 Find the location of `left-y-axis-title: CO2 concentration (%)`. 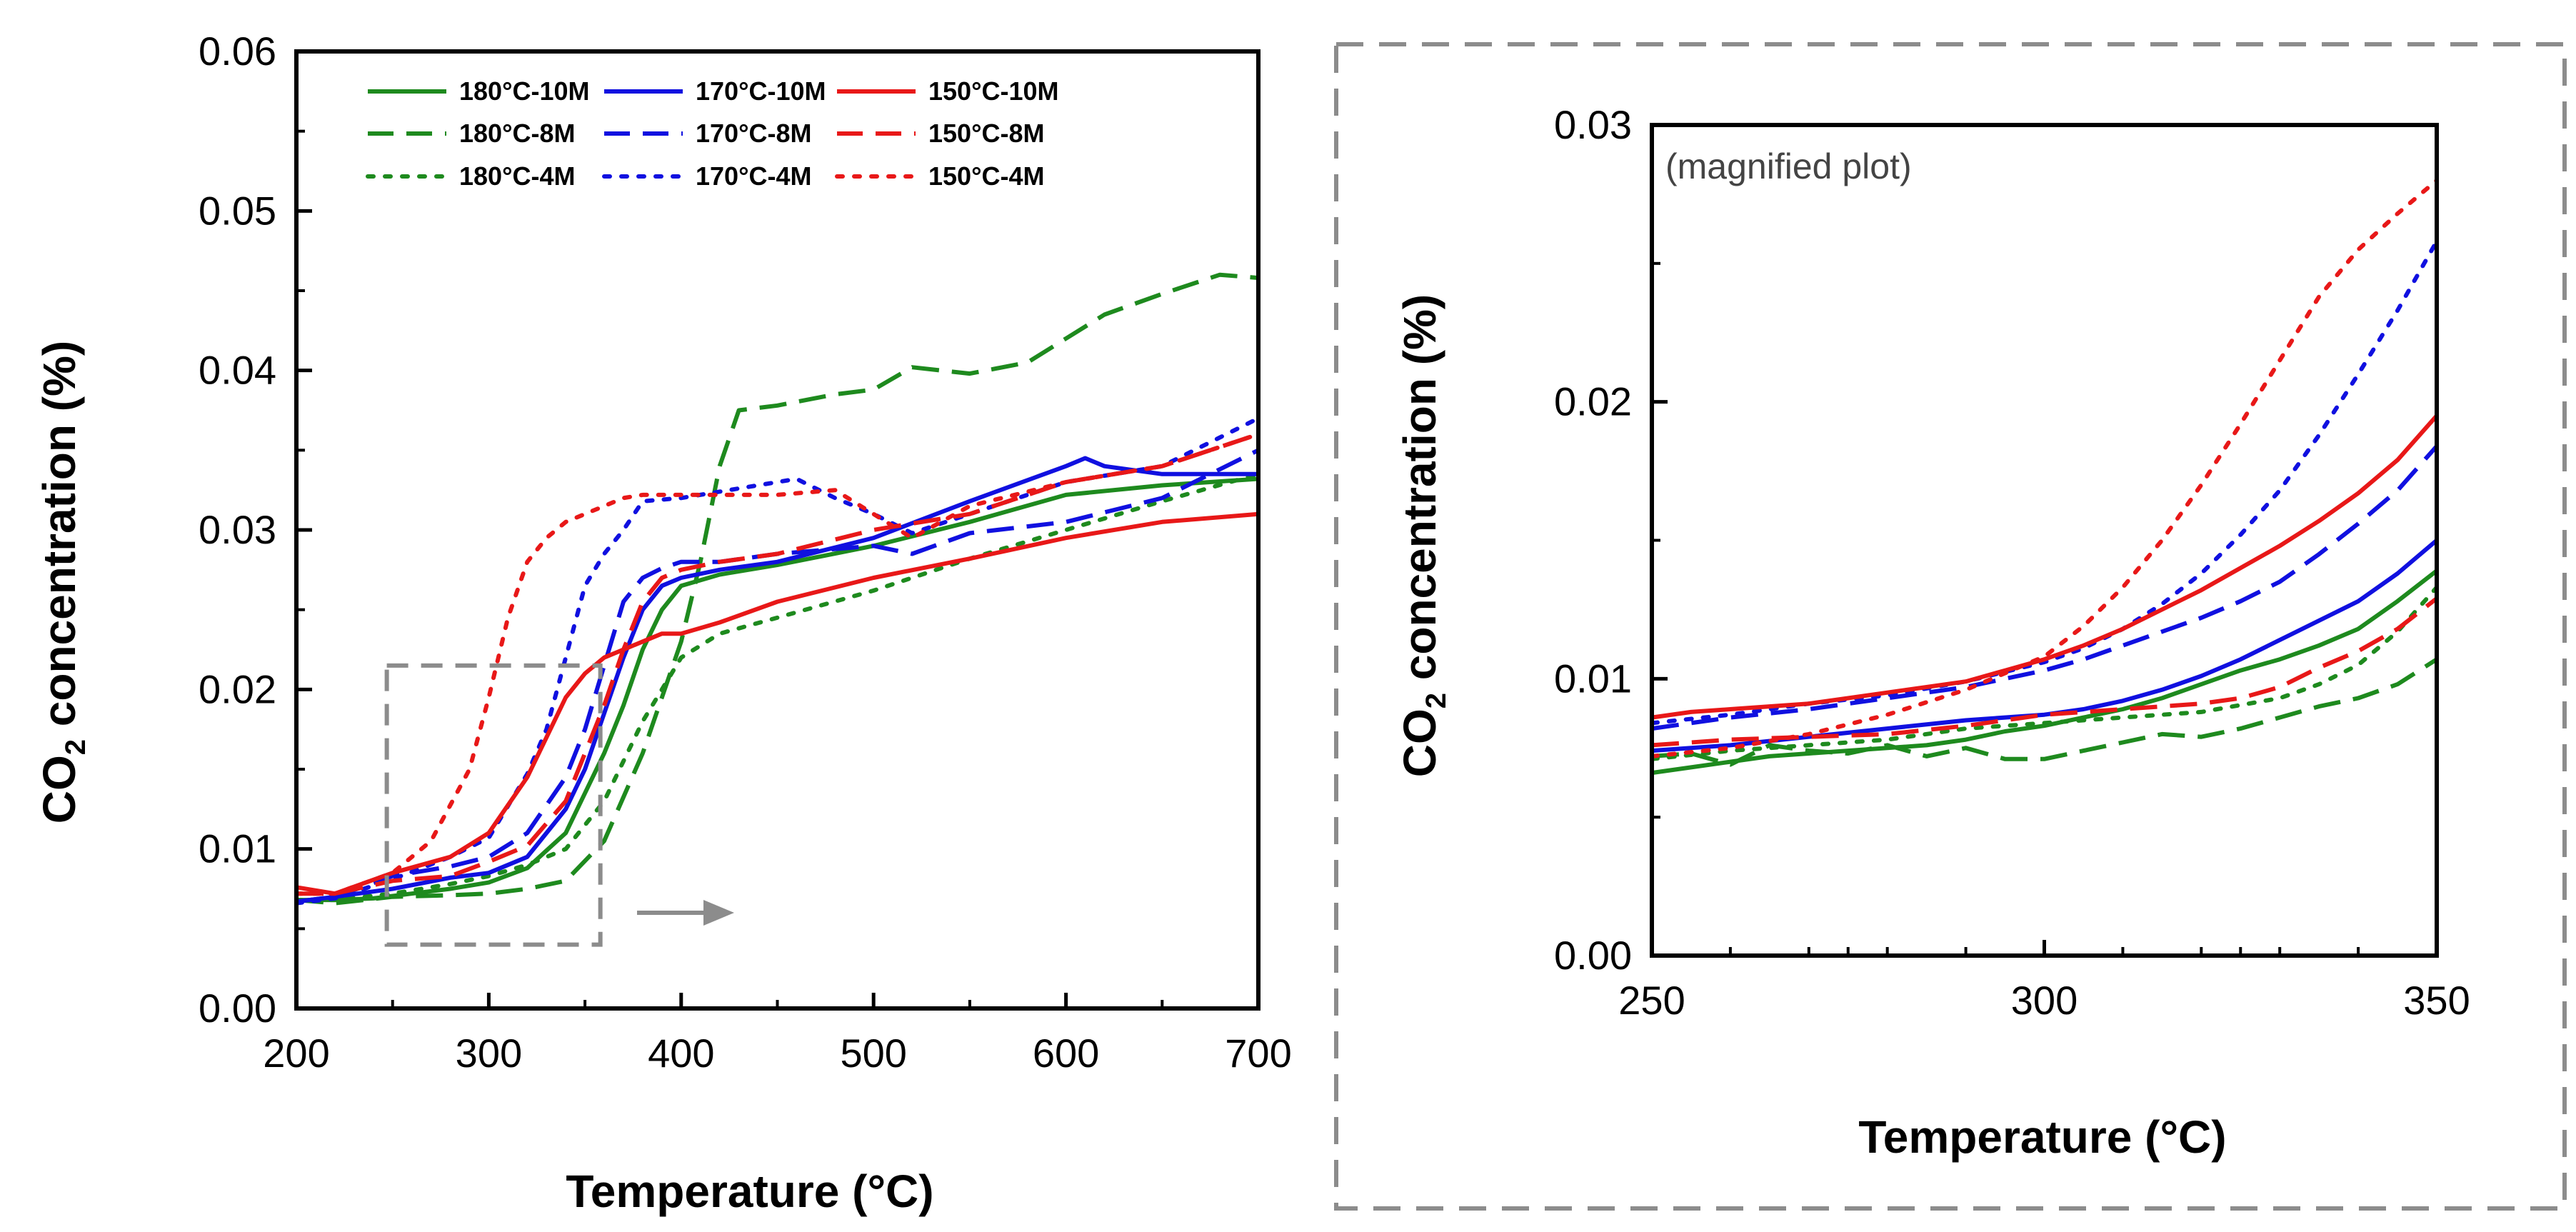

left-y-axis-title: CO2 concentration (%) is located at coordinates (62, 582).